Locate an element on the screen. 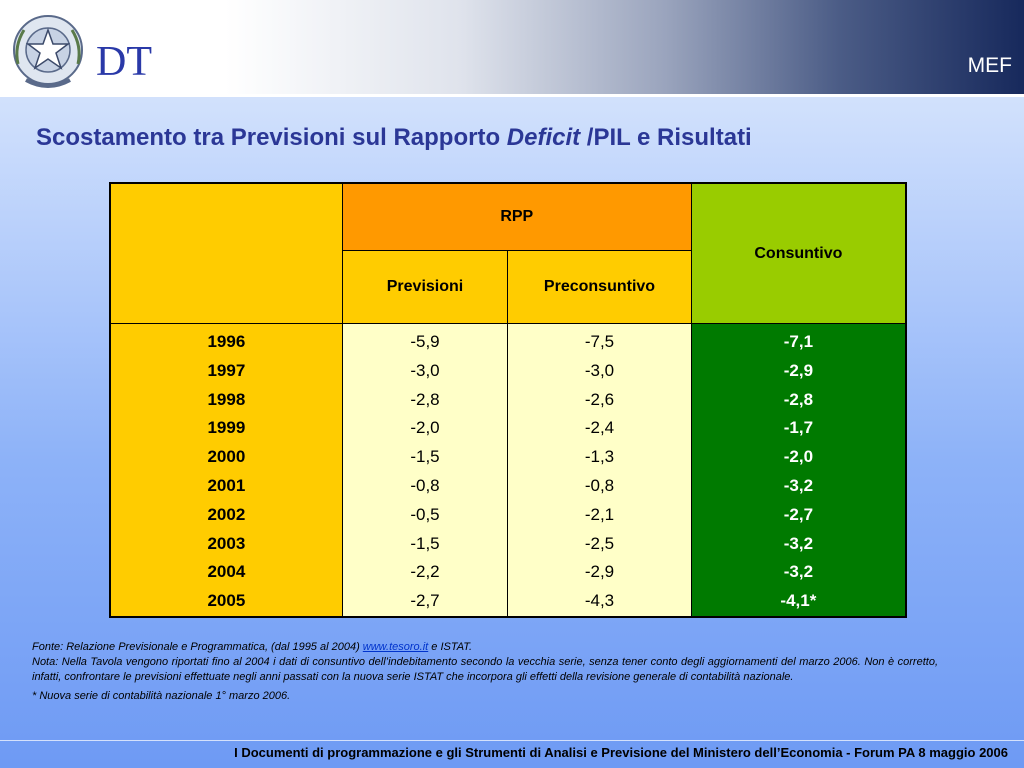 The image size is (1024, 768). preconsuntivo-cell: -2,1 is located at coordinates (599, 514).